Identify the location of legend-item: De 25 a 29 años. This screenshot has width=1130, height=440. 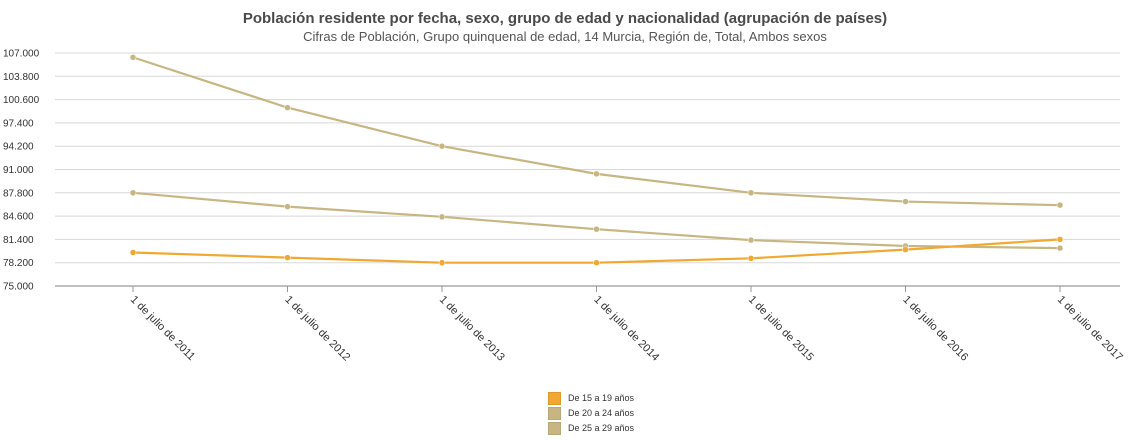
(591, 428).